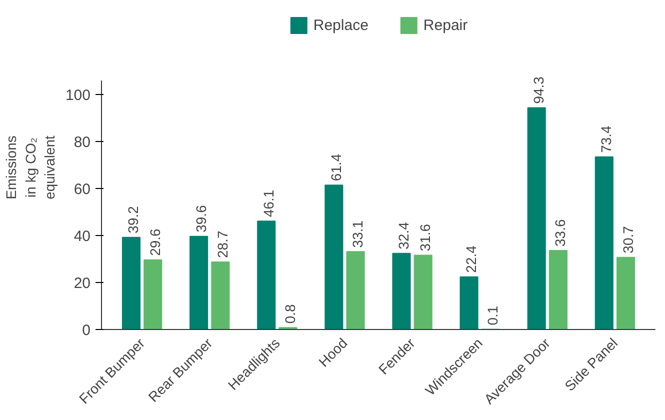  I want to click on y-tick-label: 0, so click(86, 330).